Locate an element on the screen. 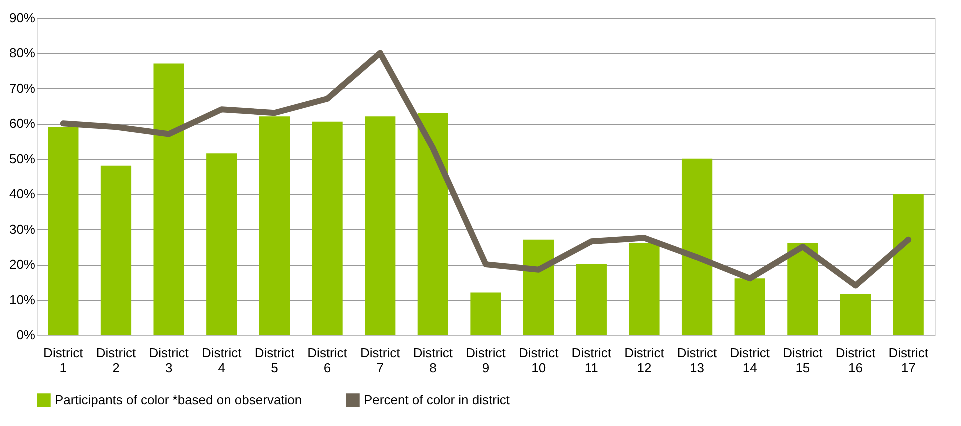 The height and width of the screenshot is (426, 961). y-tick-label: 40% is located at coordinates (22, 194).